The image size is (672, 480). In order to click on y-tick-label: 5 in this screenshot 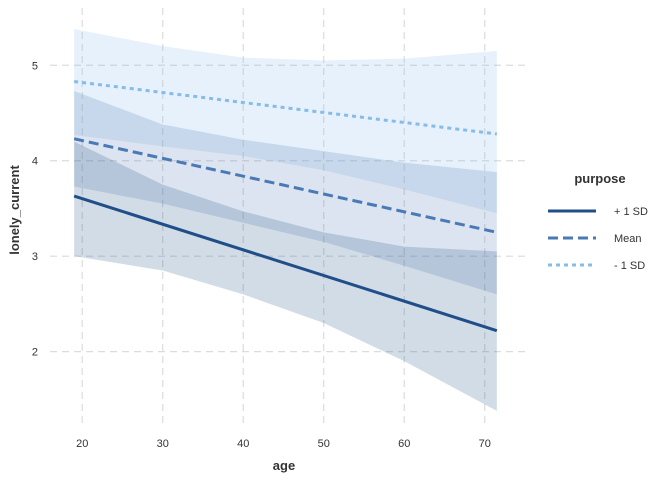, I will do `click(35, 66)`.